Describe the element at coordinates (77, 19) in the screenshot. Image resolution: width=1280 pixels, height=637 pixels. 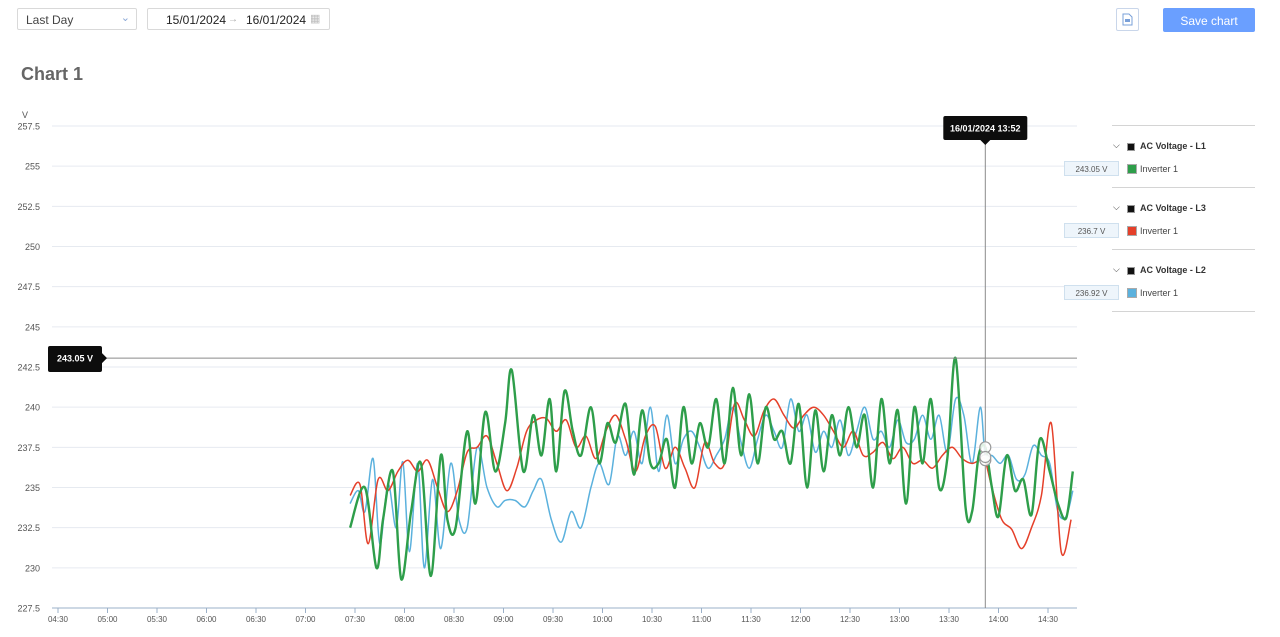
I see `range-select: Last Day ⌄` at that location.